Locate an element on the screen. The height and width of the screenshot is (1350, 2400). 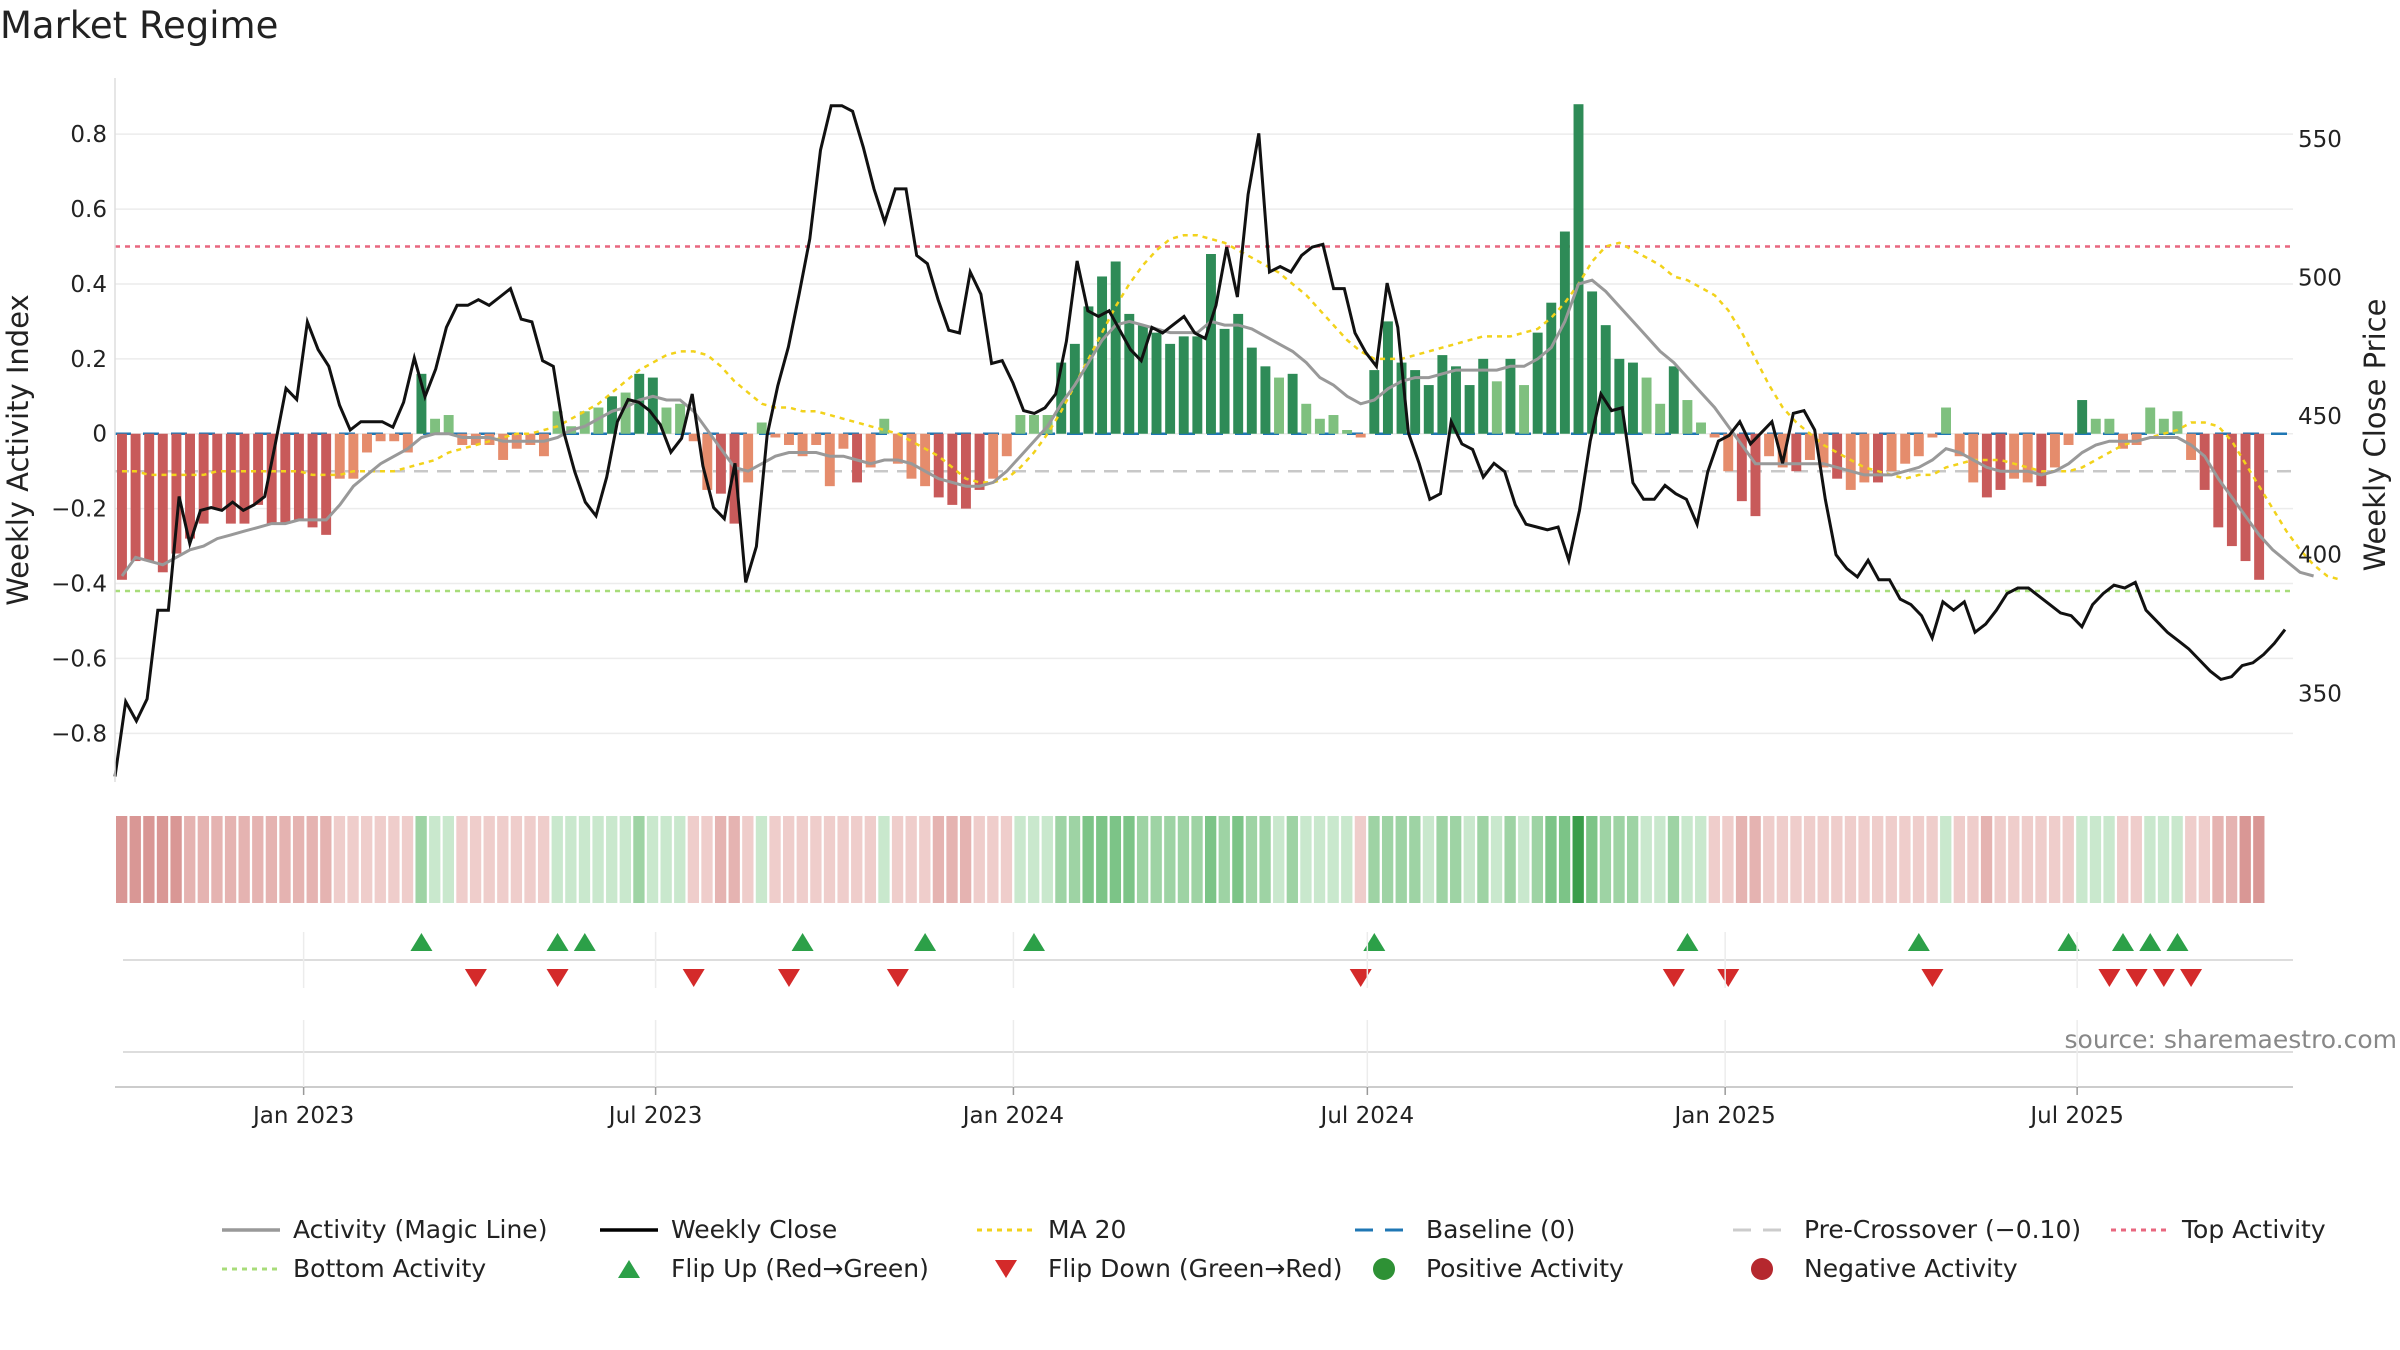
y2-tick-label: 400 is located at coordinates (2320, 556).